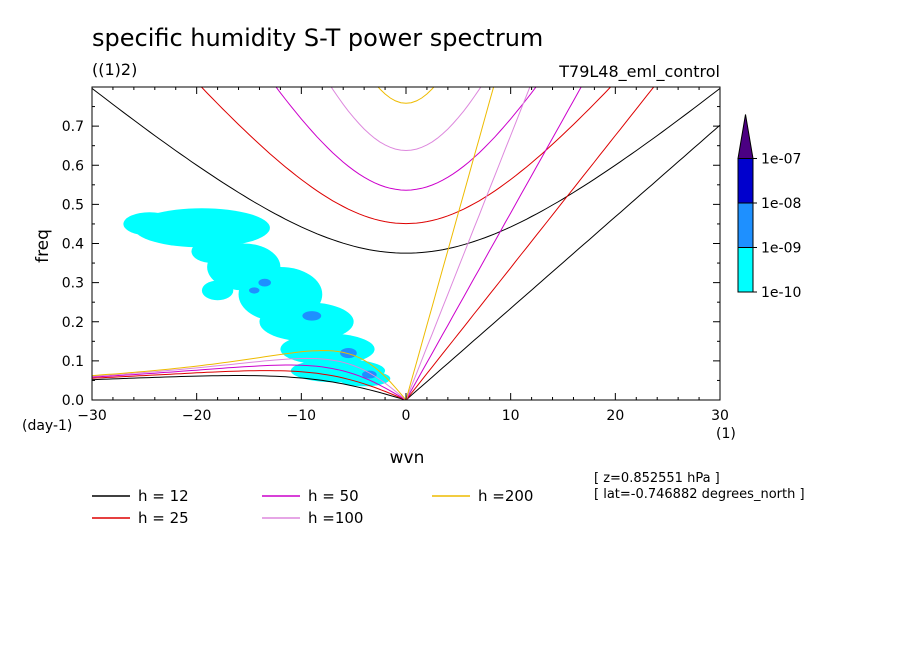 The height and width of the screenshot is (654, 904). Describe the element at coordinates (511, 416) in the screenshot. I see `x-tick-label: 10` at that location.